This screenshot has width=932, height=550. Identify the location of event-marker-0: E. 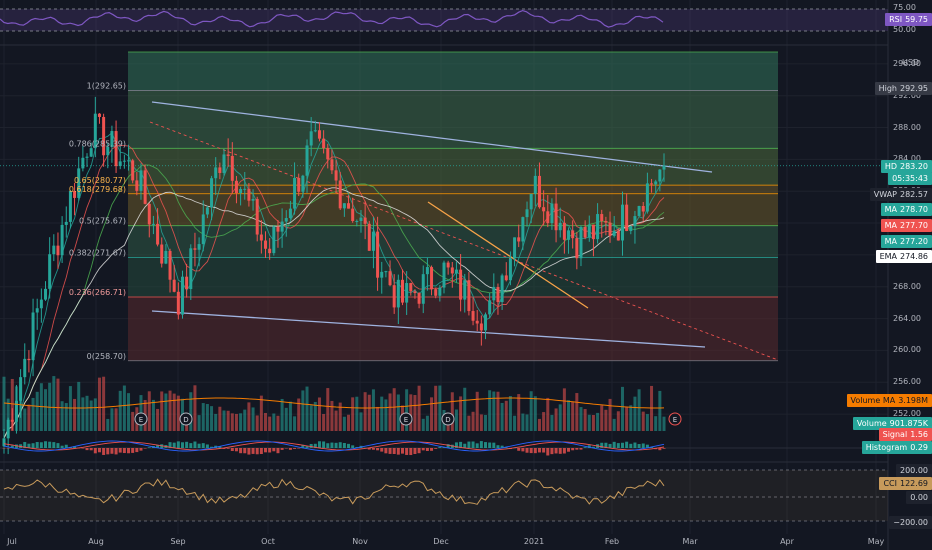
(141, 419).